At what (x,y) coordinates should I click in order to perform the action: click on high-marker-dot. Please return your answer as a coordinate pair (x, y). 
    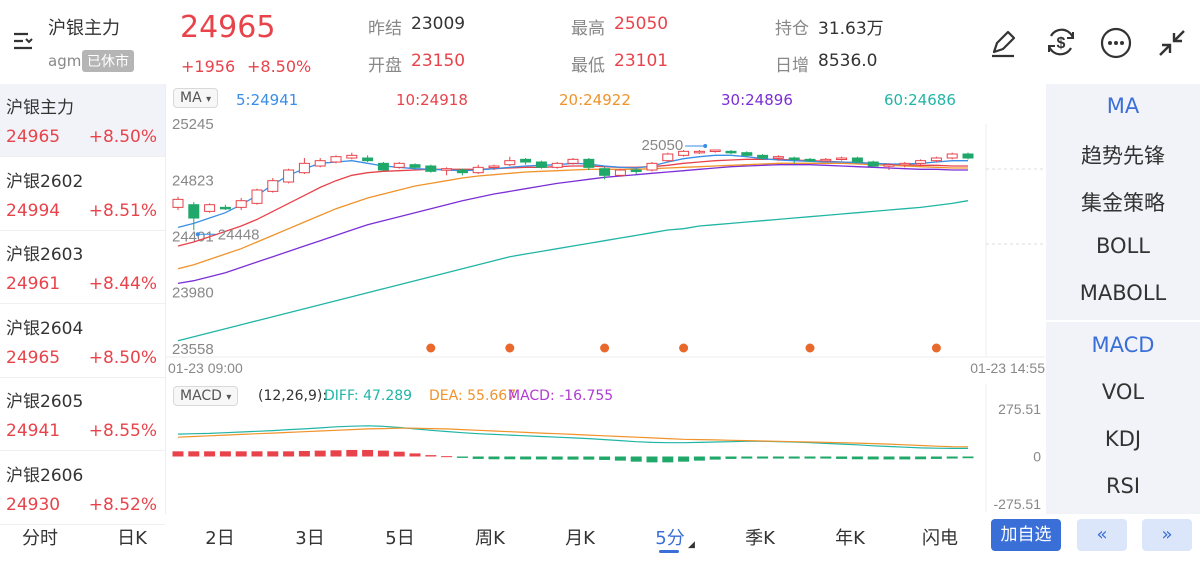
    Looking at the image, I should click on (705, 146).